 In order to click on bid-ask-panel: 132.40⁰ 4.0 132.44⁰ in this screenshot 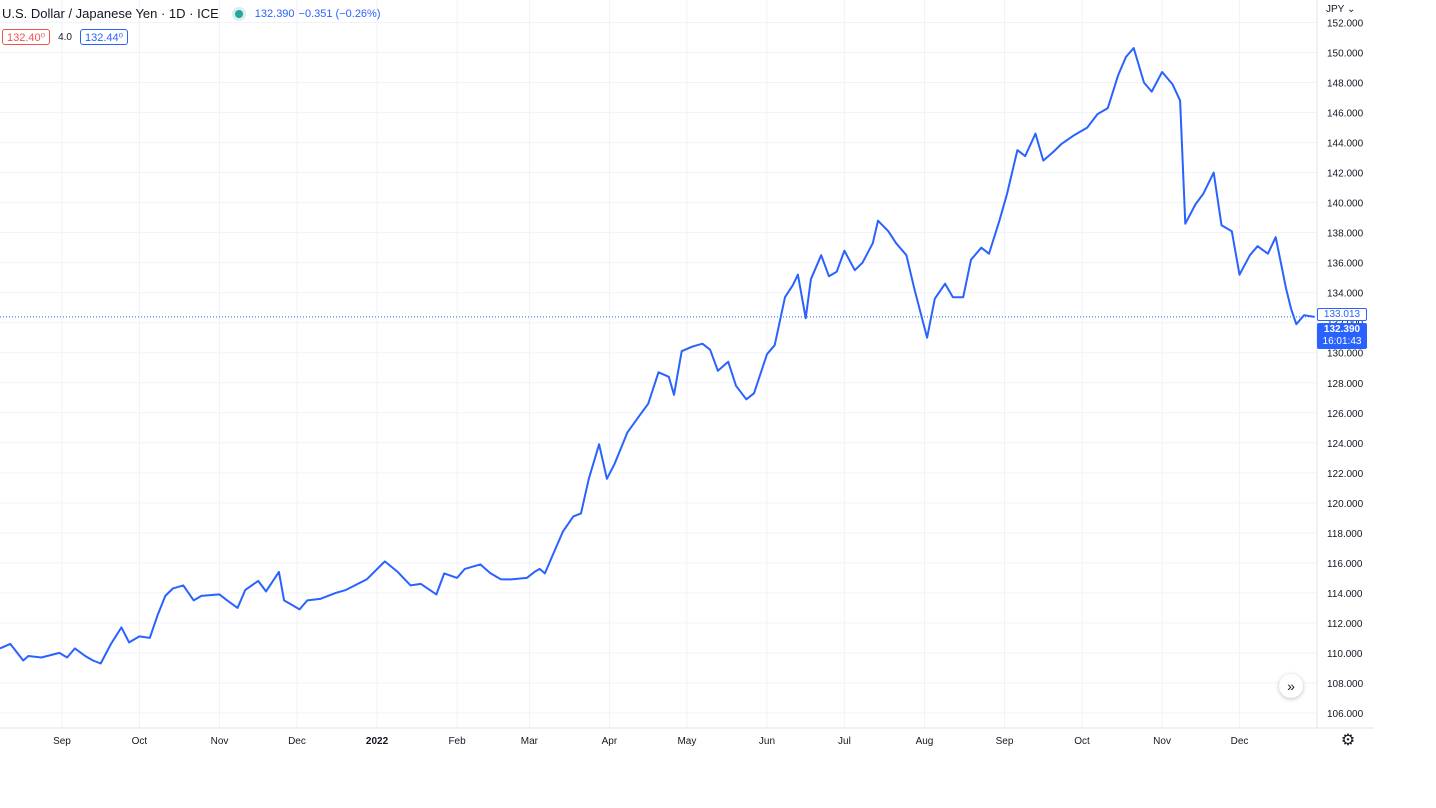, I will do `click(65, 37)`.